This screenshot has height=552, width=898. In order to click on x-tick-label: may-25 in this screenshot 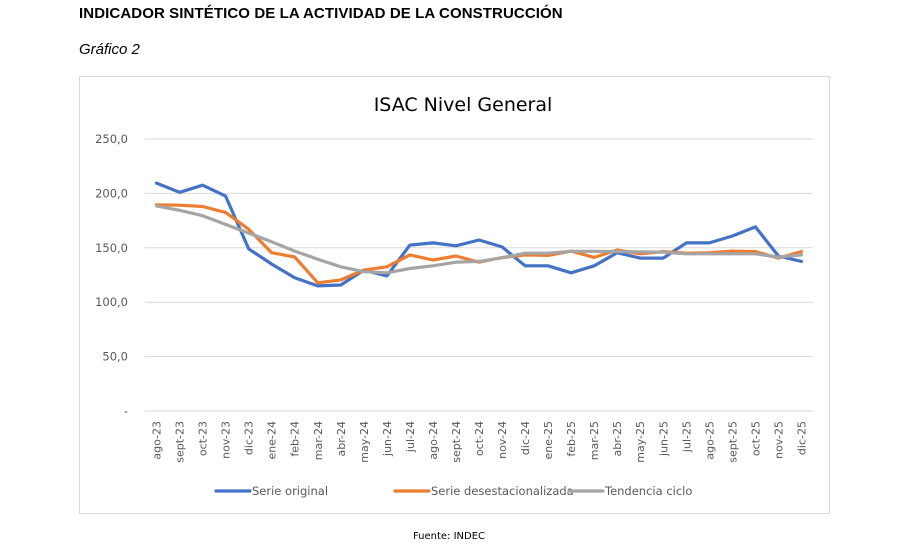, I will do `click(640, 442)`.